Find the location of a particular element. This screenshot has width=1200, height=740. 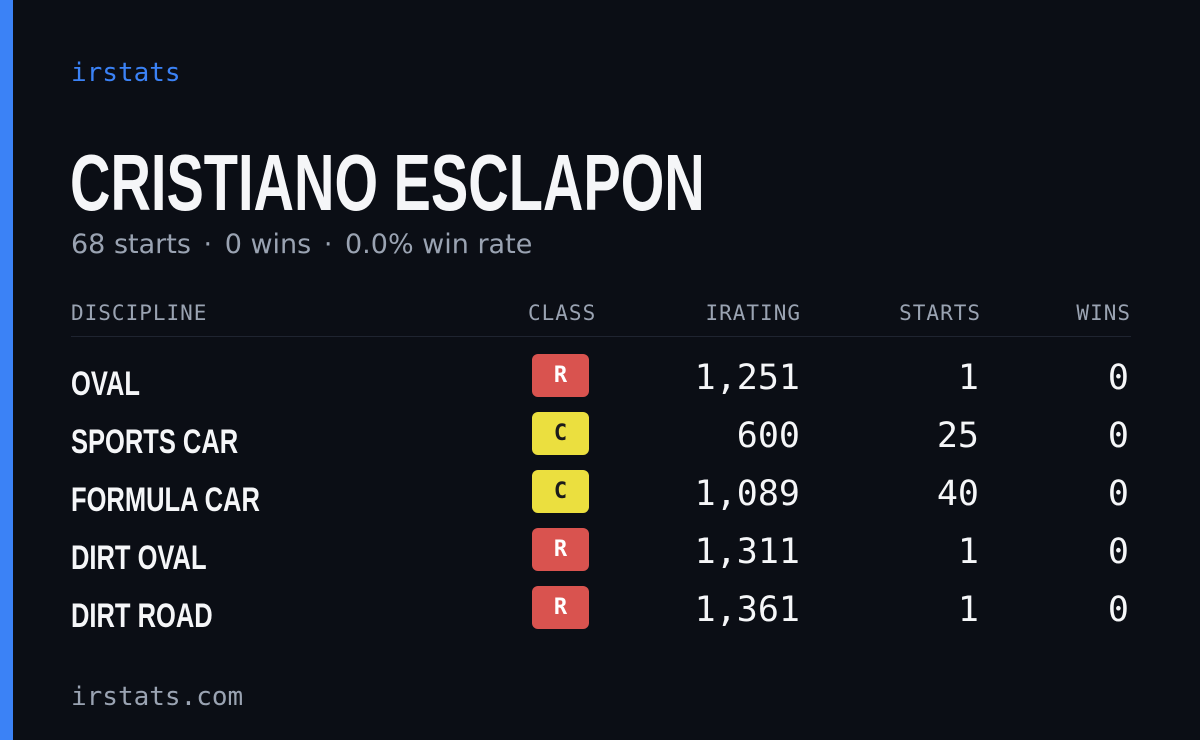

table-row: DIRT OVAL R 1,311 1 0 is located at coordinates (601, 553).